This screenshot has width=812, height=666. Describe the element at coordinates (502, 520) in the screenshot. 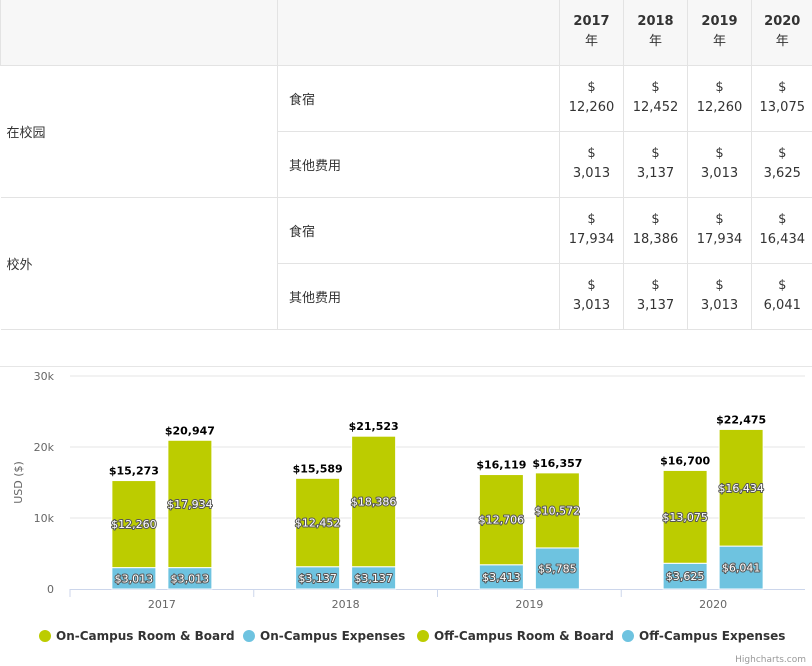

I see `data-label: $12,706` at that location.